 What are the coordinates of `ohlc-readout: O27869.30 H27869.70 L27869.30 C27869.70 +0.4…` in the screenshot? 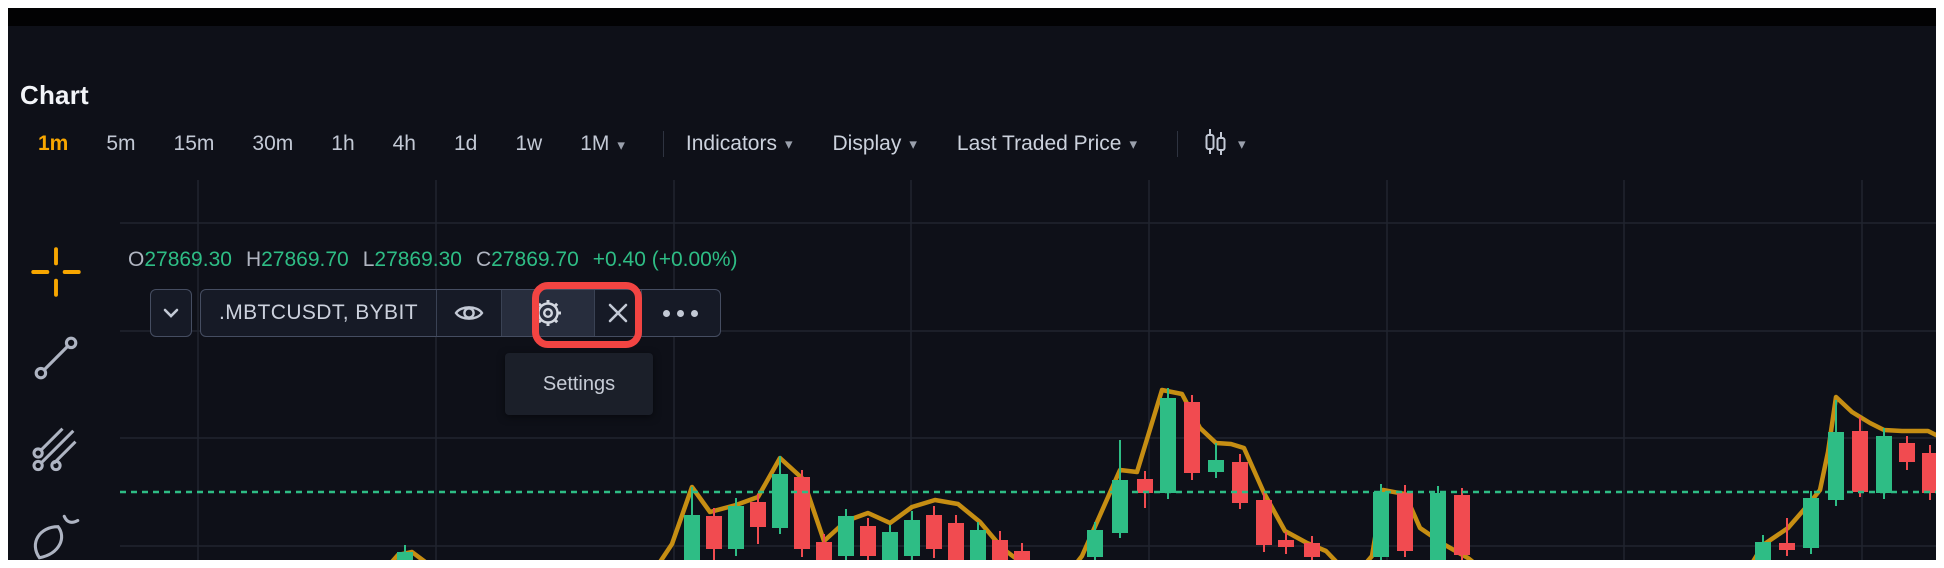 It's located at (433, 260).